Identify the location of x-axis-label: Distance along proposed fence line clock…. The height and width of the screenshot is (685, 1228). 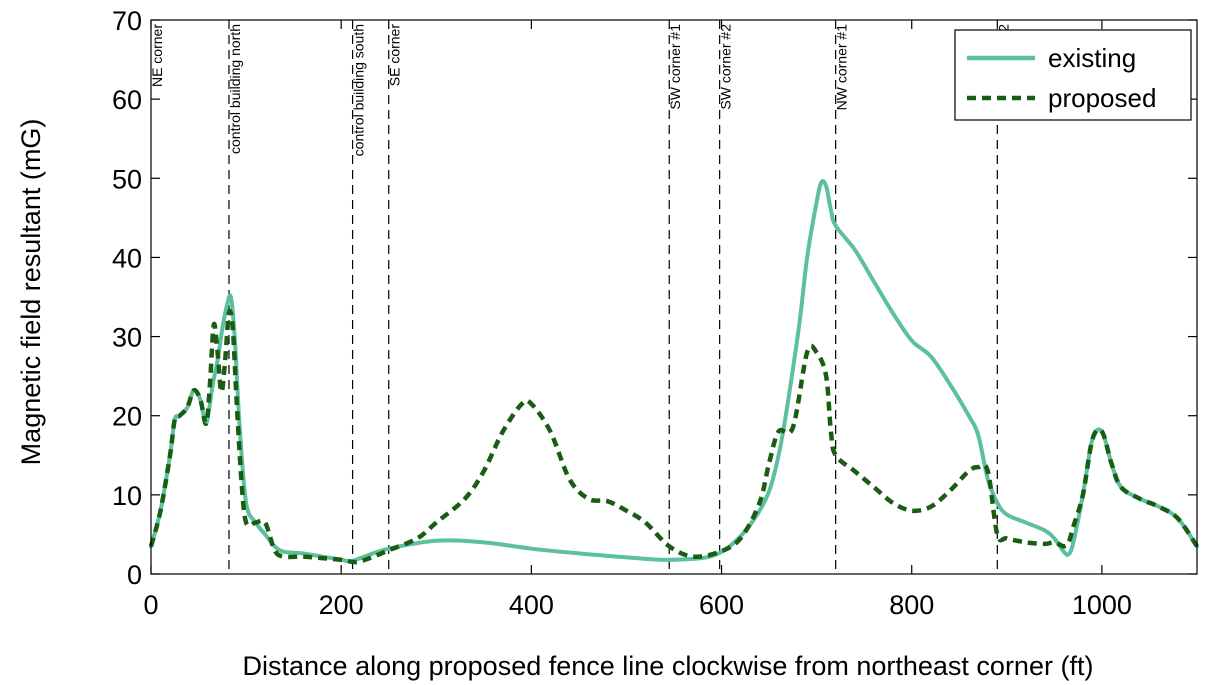
(668, 666).